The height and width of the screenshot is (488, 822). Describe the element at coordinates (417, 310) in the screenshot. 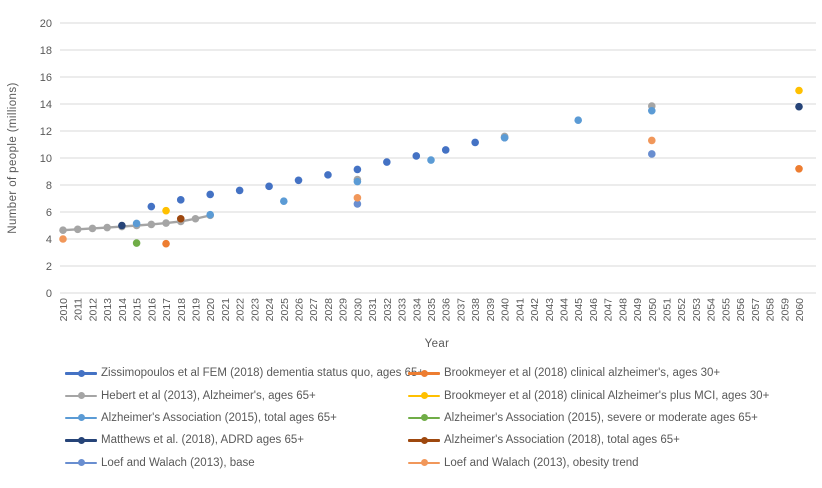

I see `x-axis-tick-label: 2034` at that location.